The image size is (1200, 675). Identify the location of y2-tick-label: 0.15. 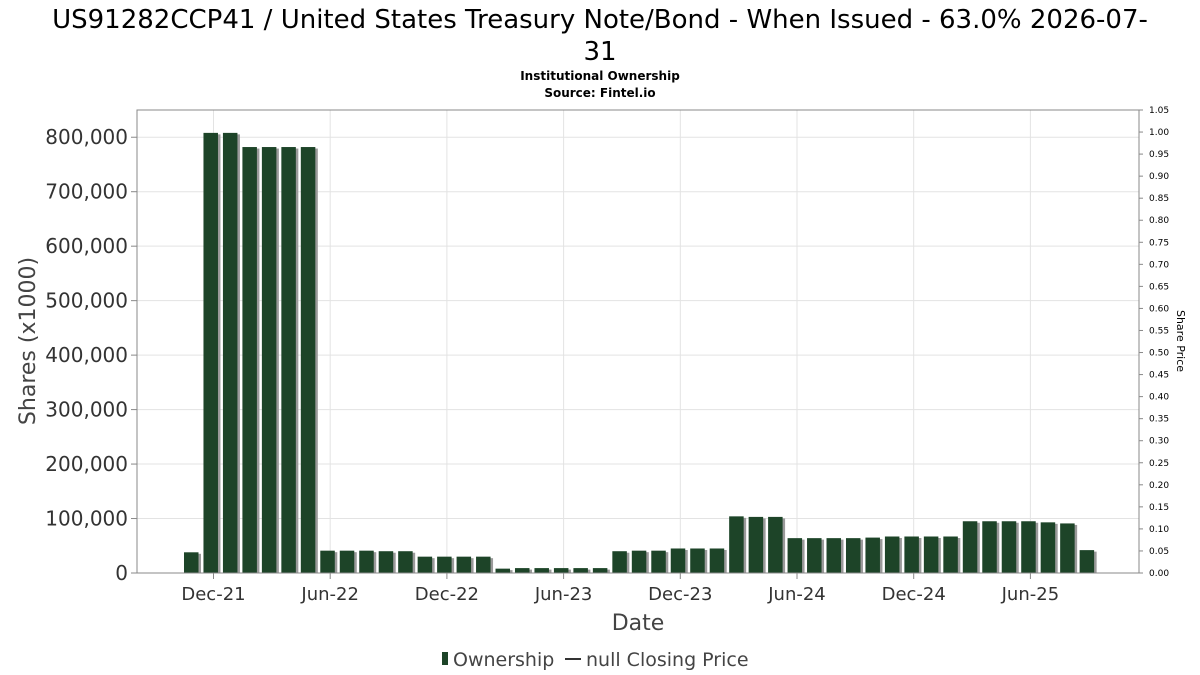
(1159, 508).